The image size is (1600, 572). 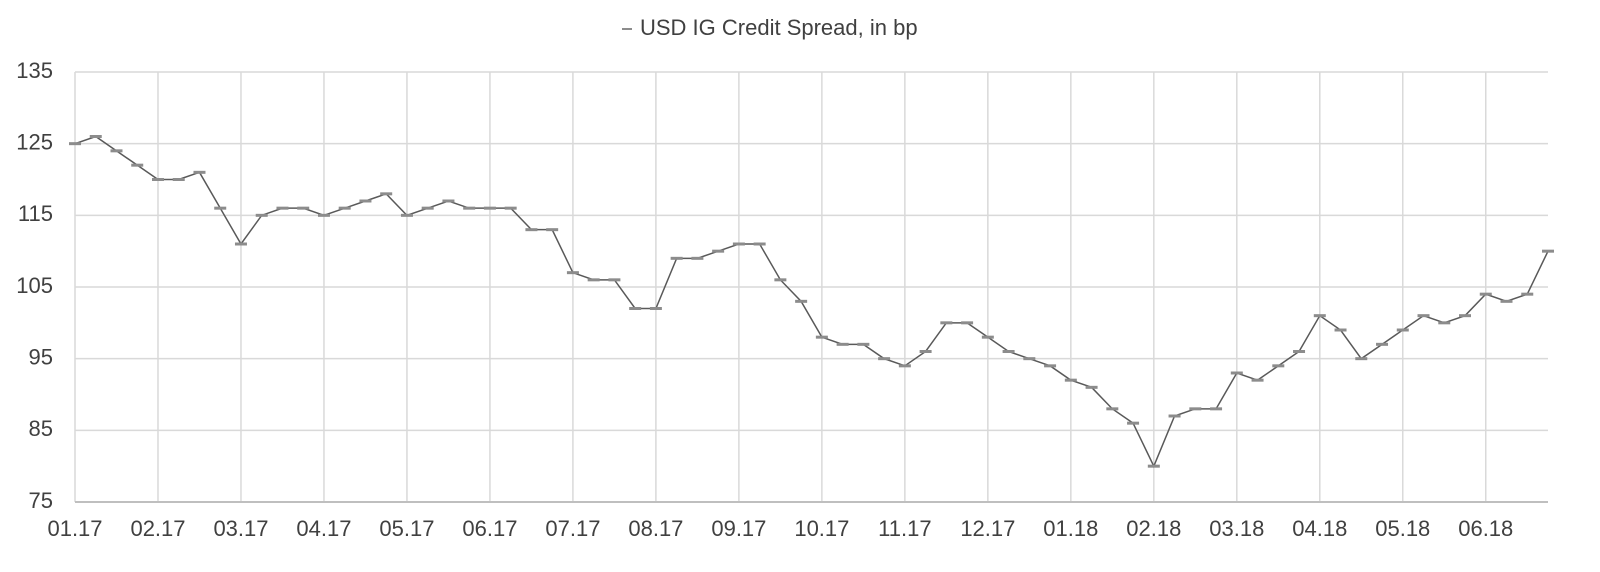 What do you see at coordinates (1485, 528) in the screenshot?
I see `x-tick-label: 06.18` at bounding box center [1485, 528].